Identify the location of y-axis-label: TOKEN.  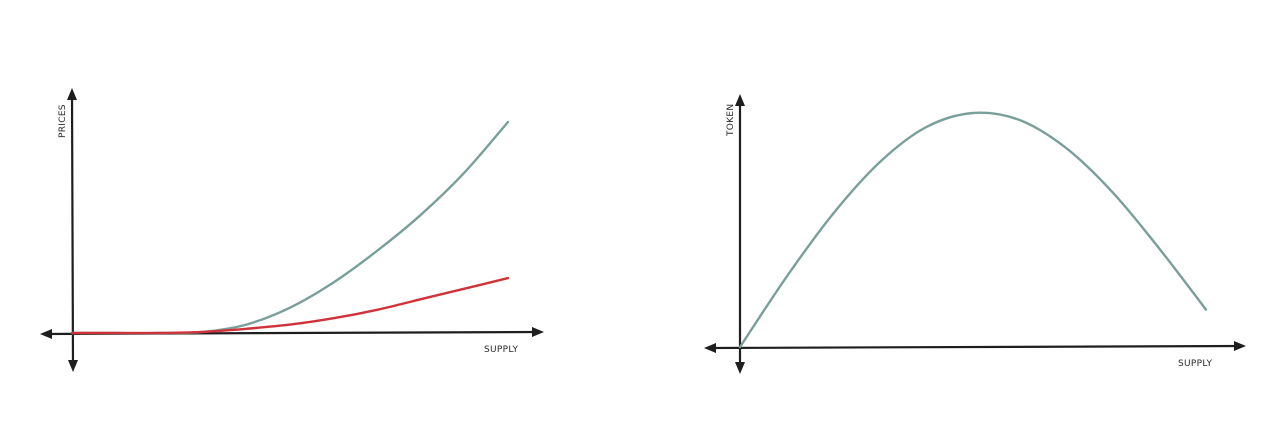
(731, 120).